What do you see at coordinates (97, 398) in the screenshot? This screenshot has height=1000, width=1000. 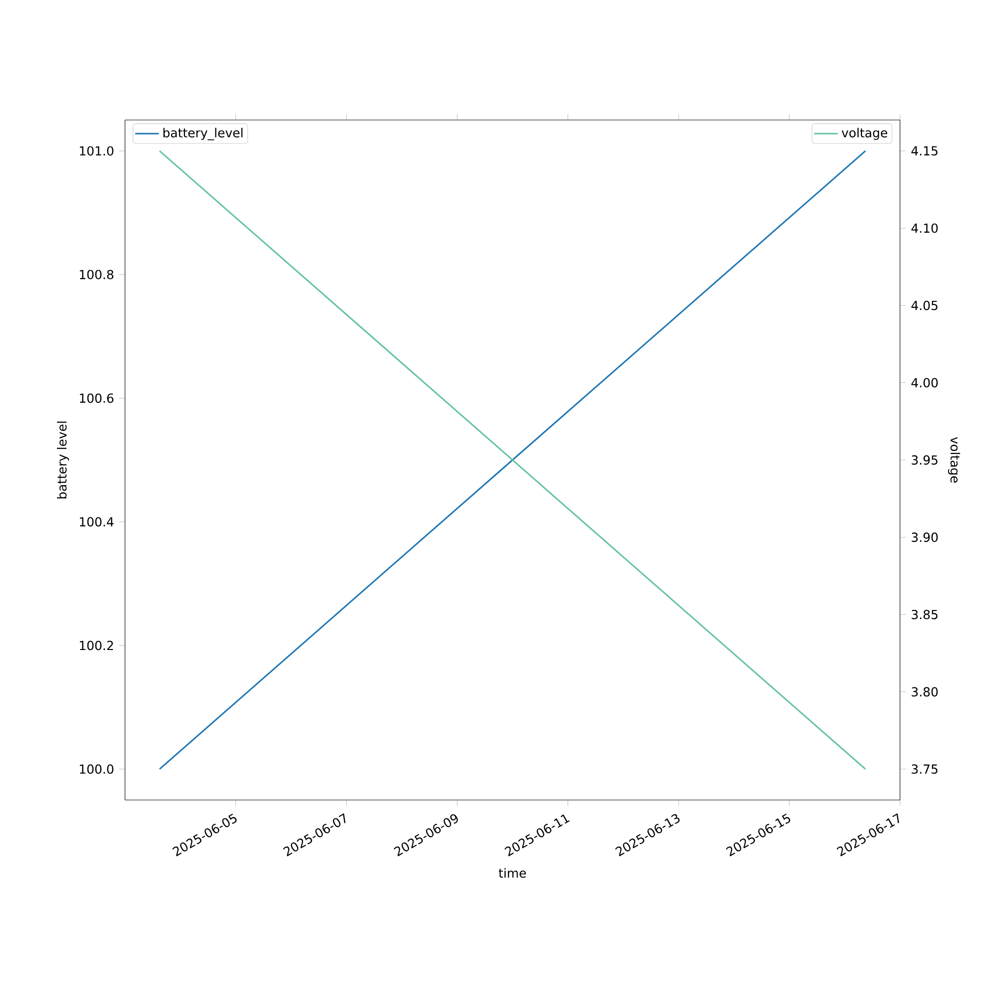 I see `y-tick-label: 100.6` at bounding box center [97, 398].